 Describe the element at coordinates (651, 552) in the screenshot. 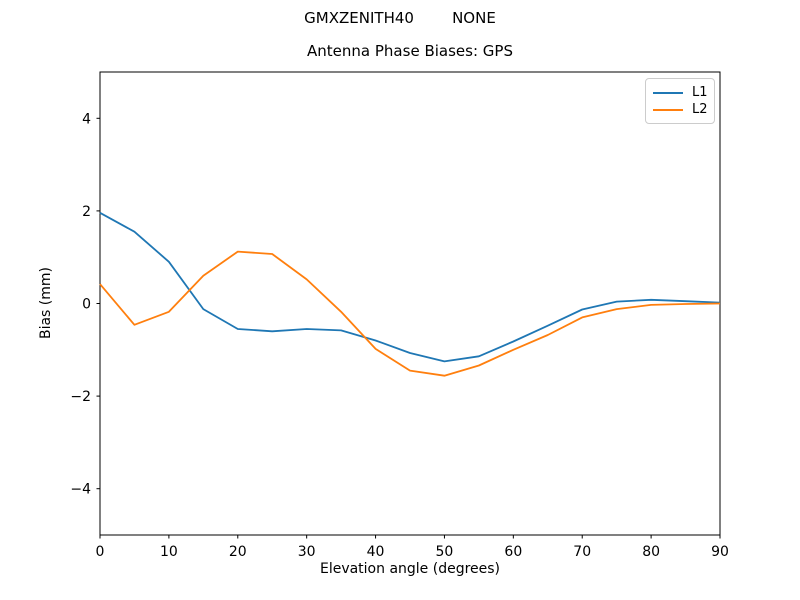

I see `x-tick-label: 80` at that location.